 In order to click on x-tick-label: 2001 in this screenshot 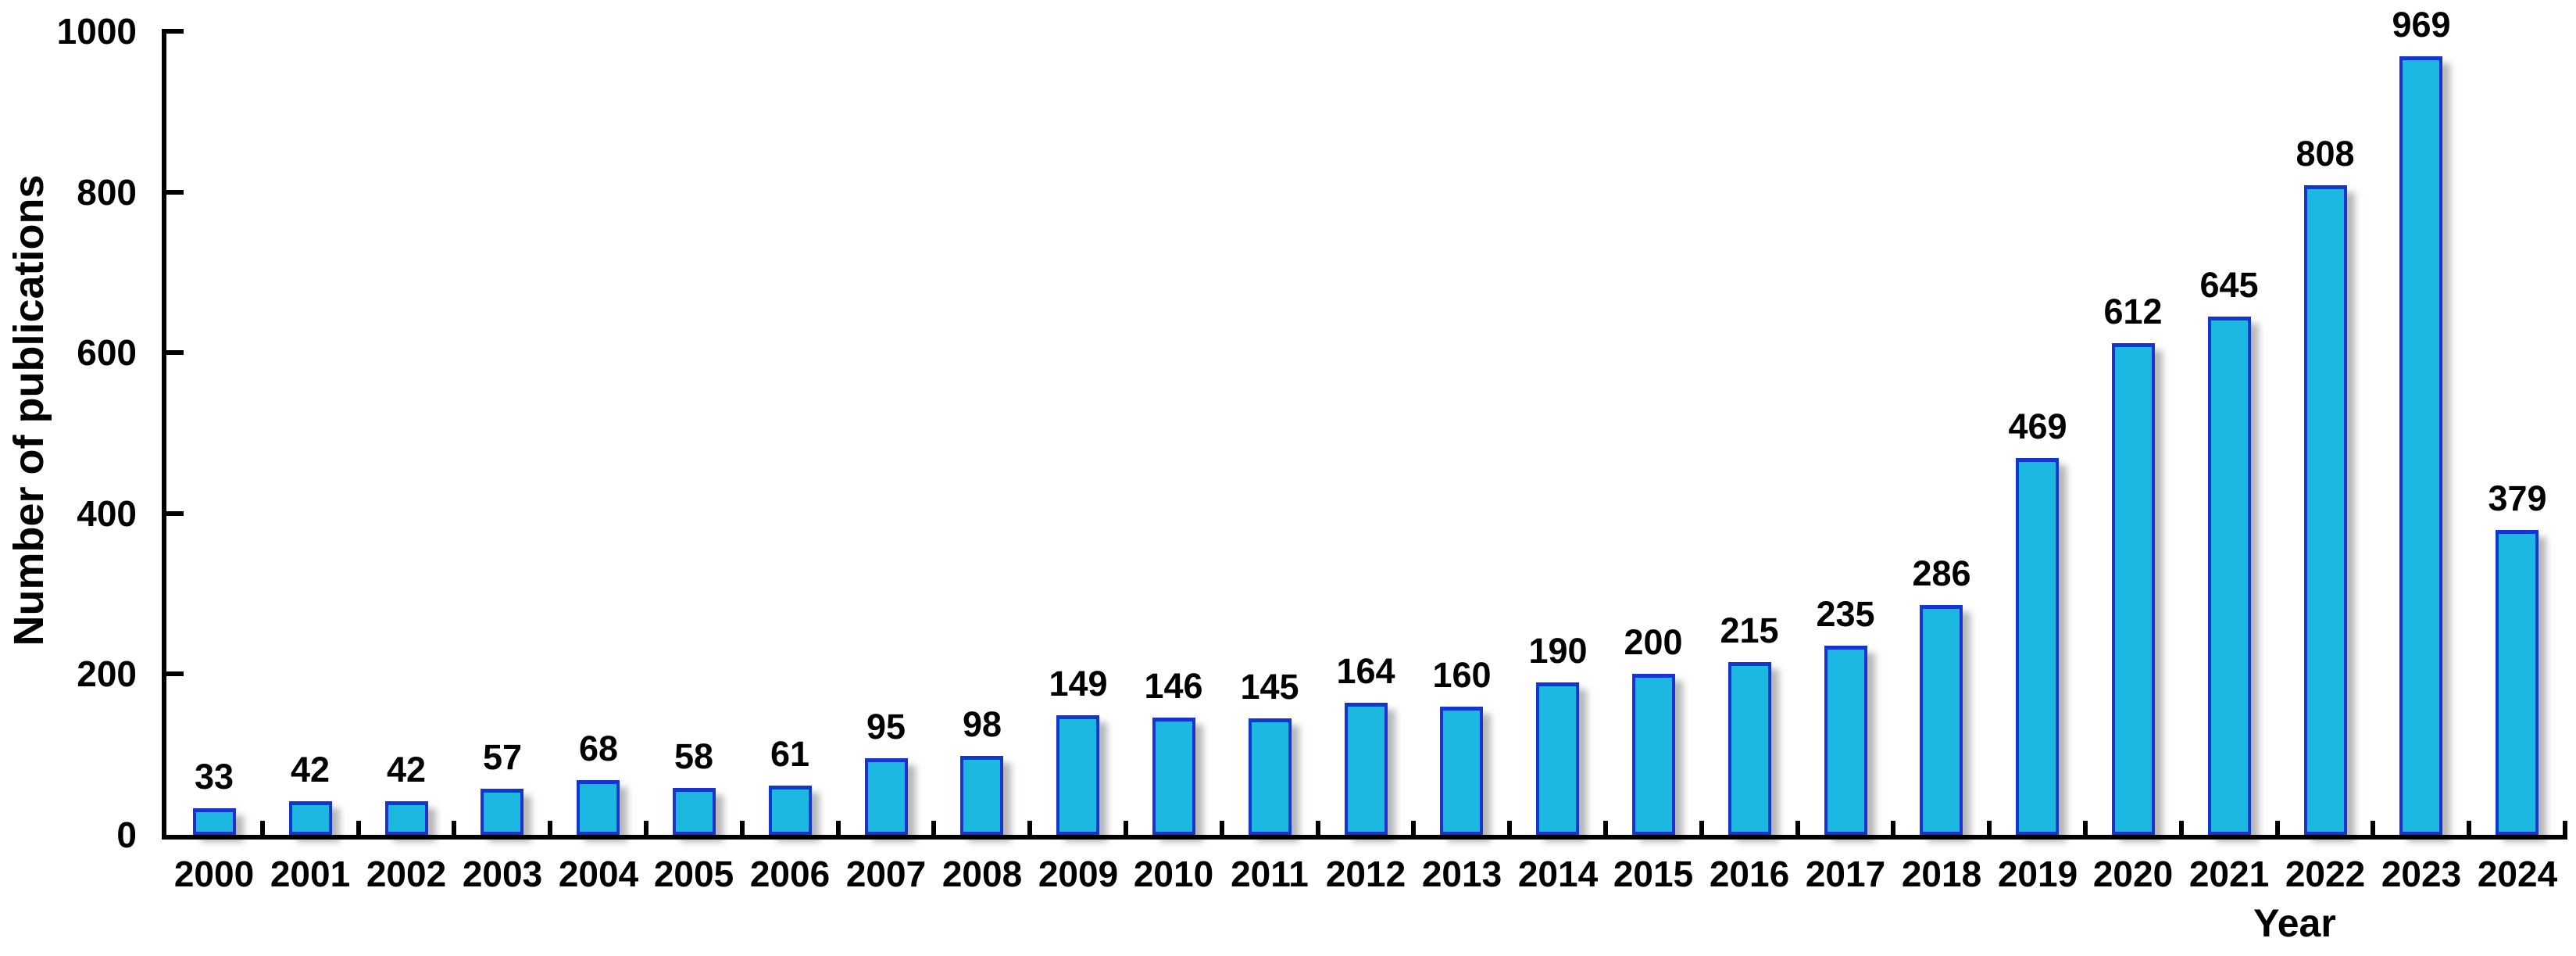, I will do `click(310, 874)`.